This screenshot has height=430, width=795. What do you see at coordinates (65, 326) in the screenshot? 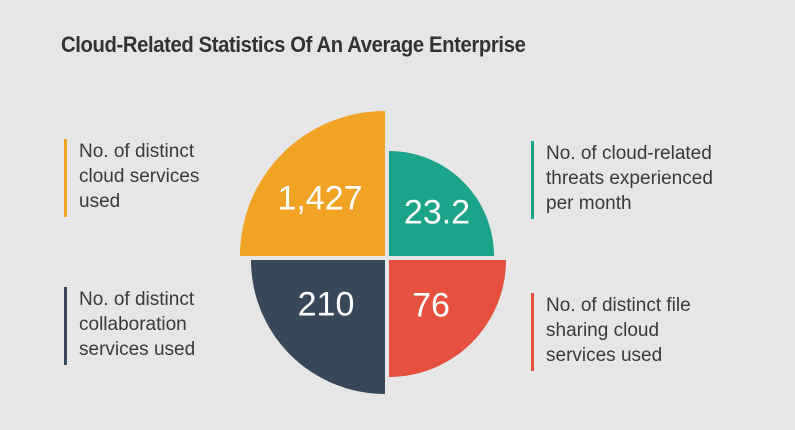
I see `legend-tick-collaboration-services` at bounding box center [65, 326].